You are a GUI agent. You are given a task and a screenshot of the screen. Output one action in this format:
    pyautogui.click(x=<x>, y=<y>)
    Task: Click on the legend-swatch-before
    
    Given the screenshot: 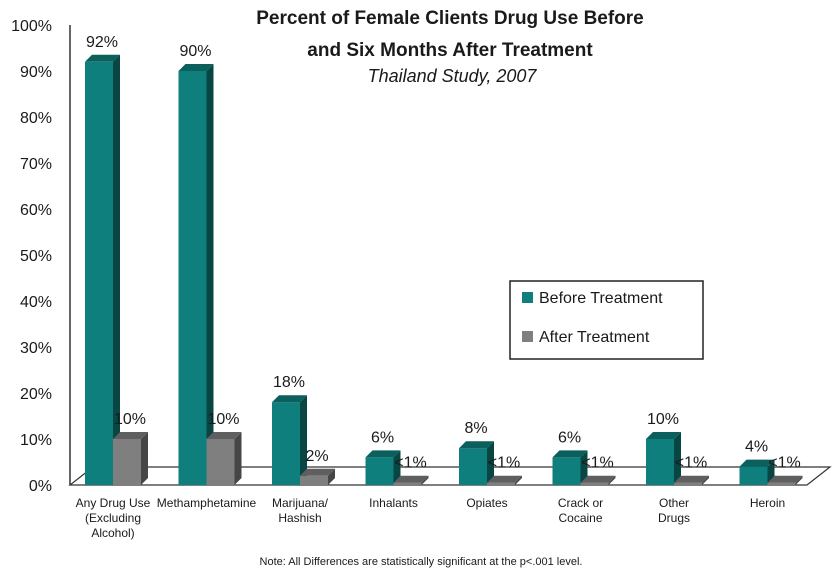 What is the action you would take?
    pyautogui.click(x=527, y=297)
    